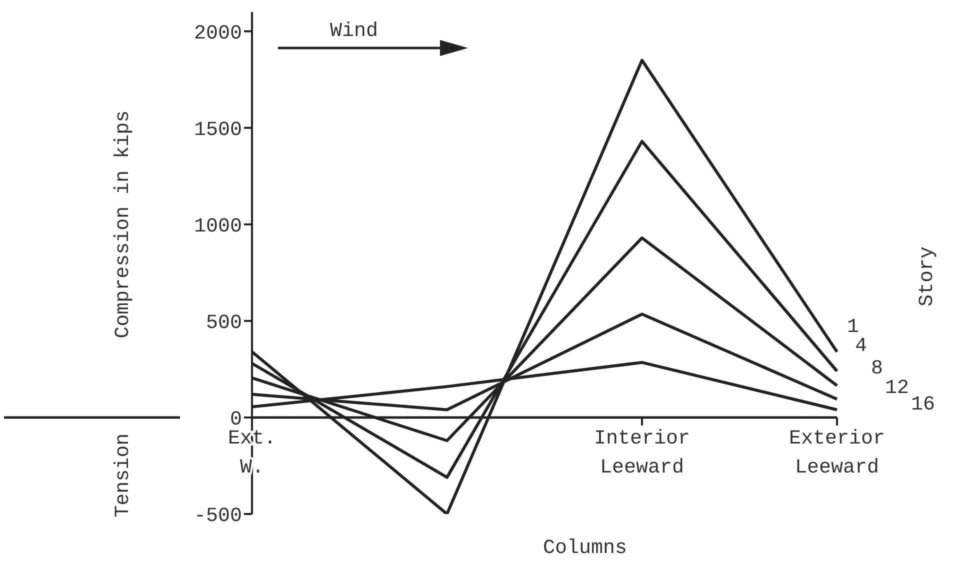 This screenshot has width=958, height=565. I want to click on y-tick-label: 500, so click(224, 324).